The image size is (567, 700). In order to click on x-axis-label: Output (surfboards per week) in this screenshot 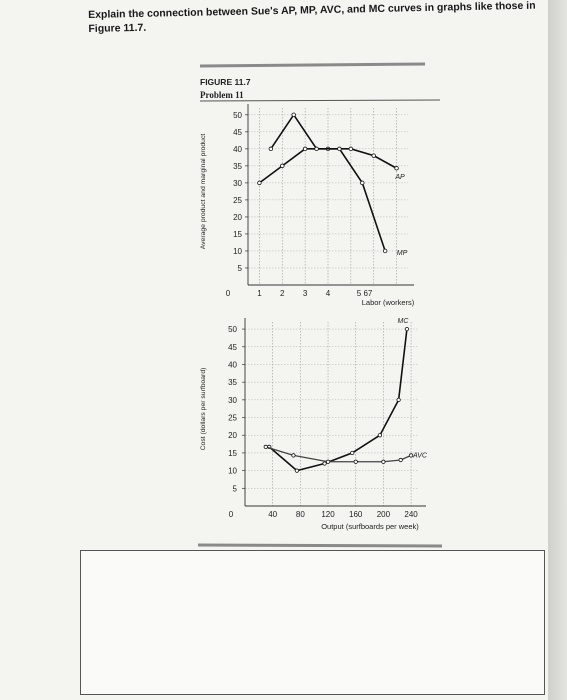, I will do `click(370, 526)`.